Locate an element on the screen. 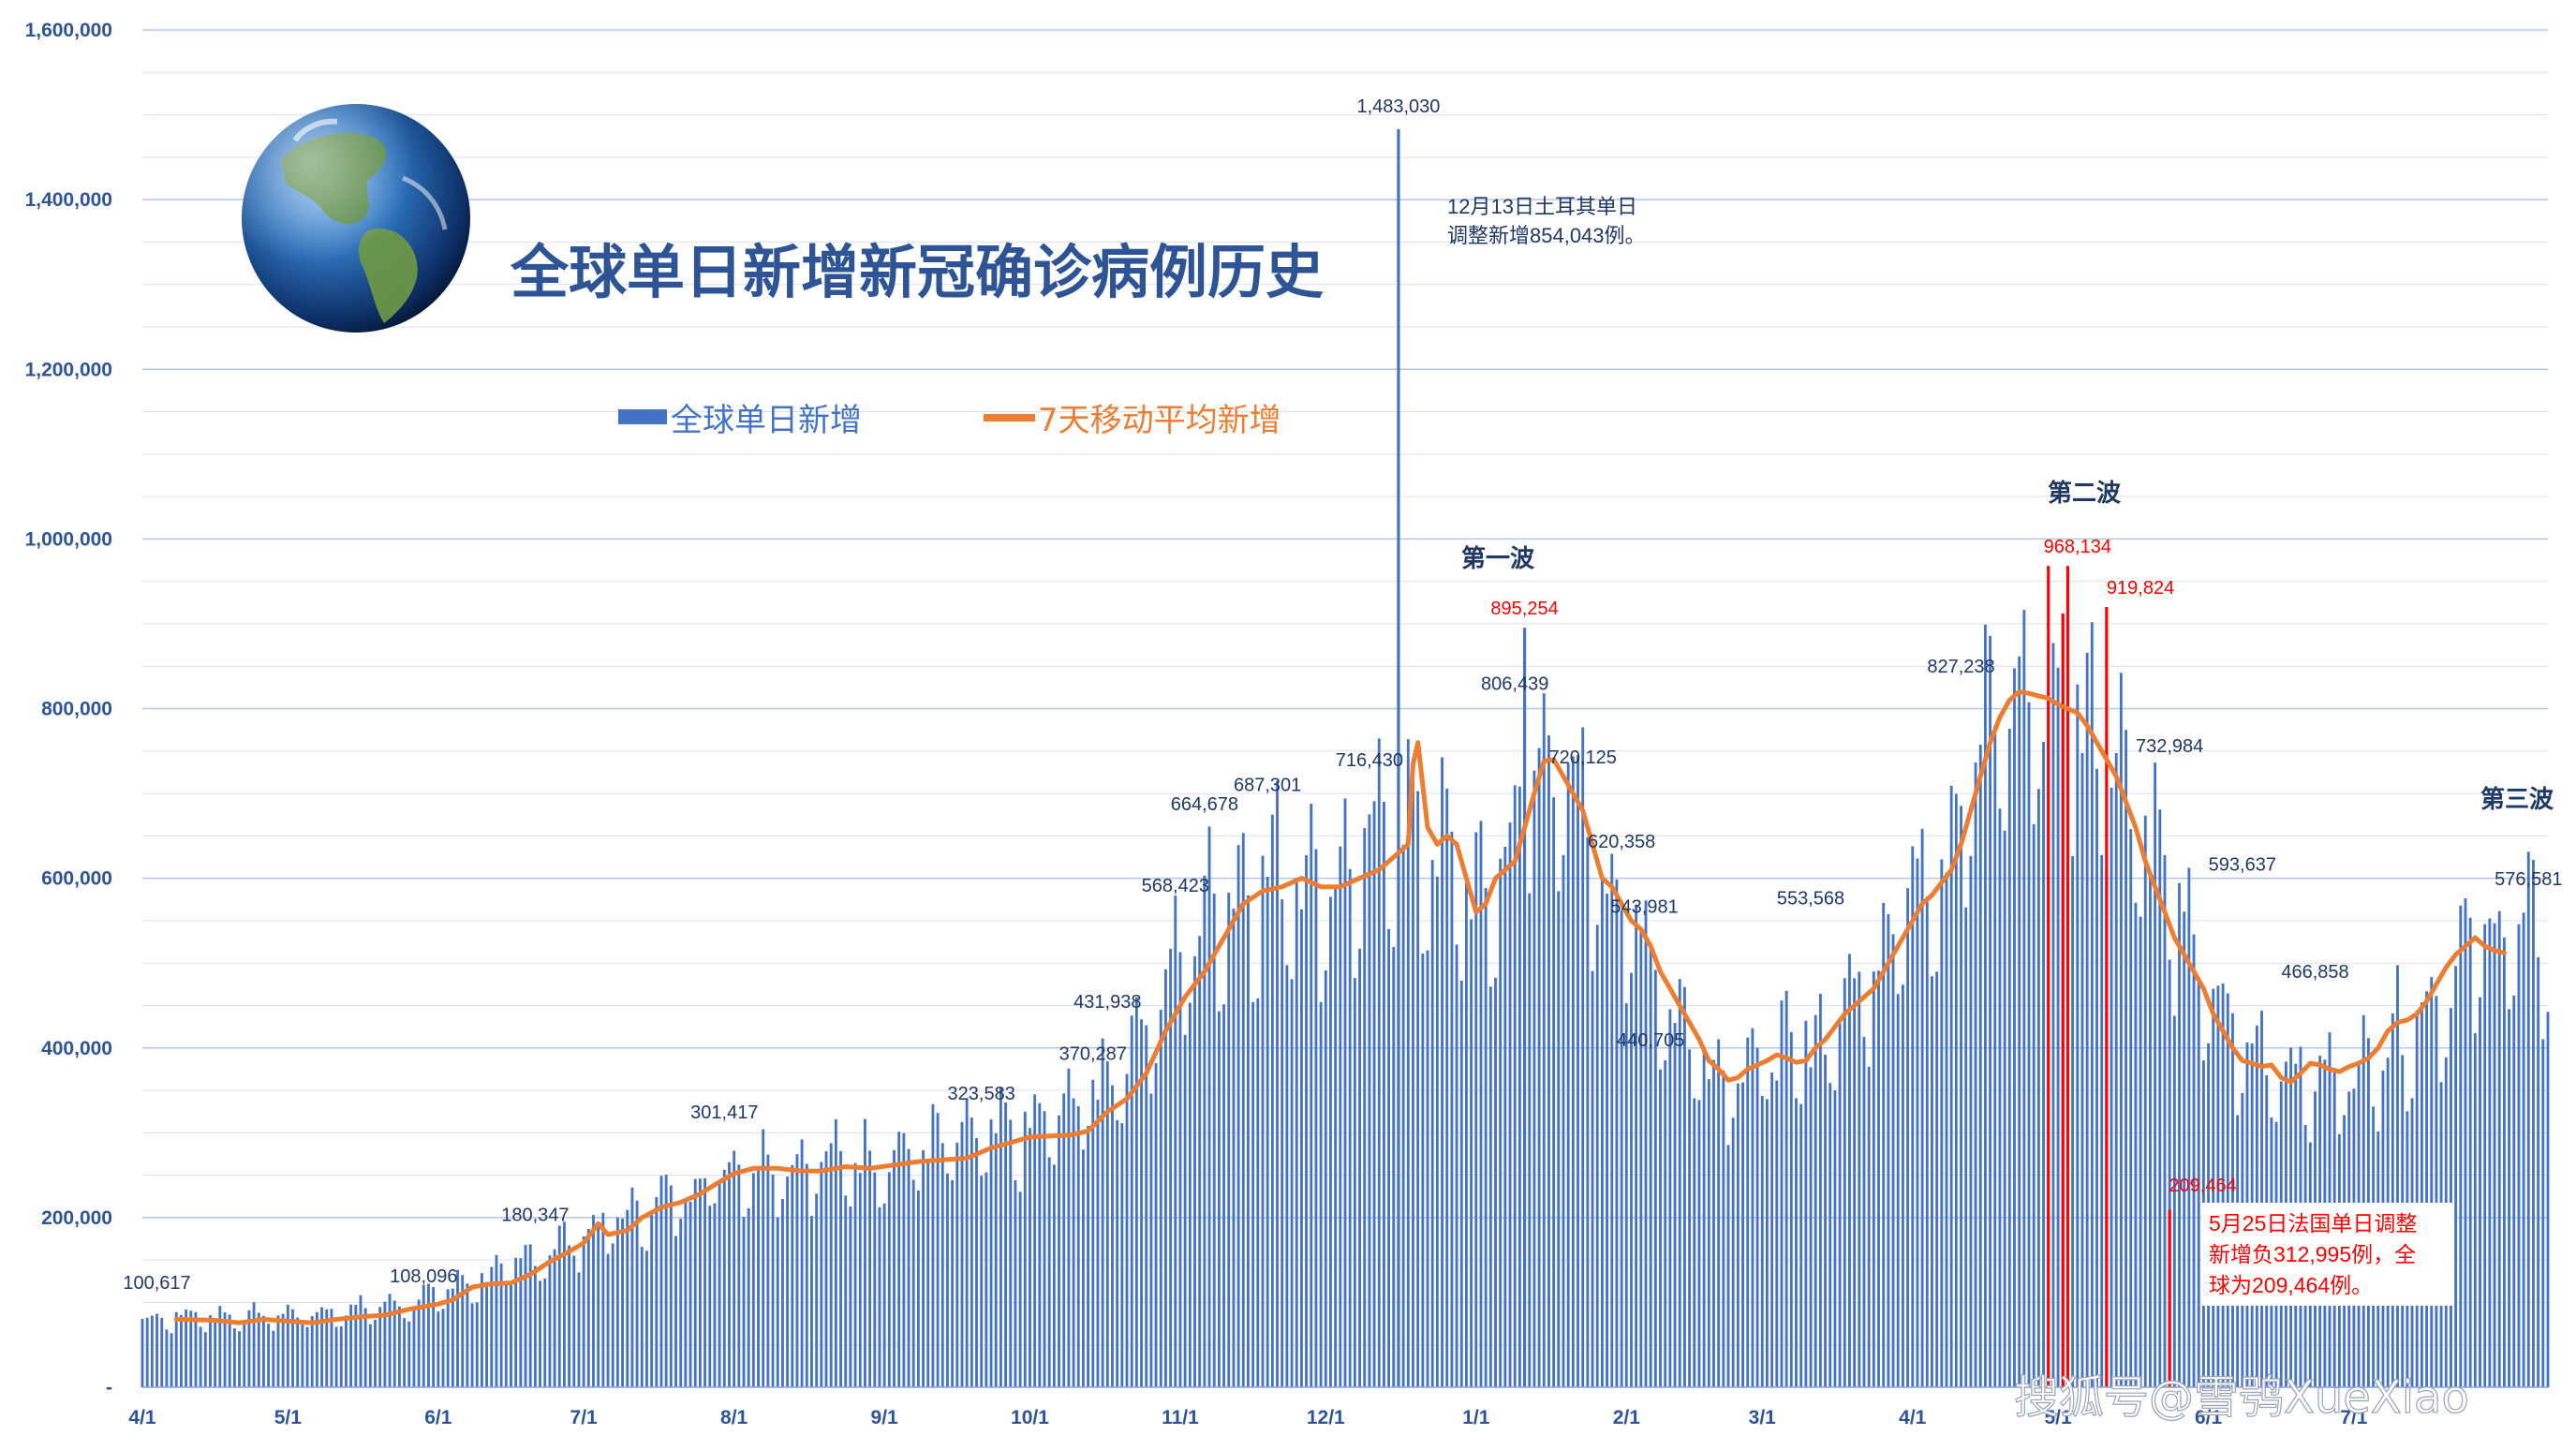 The image size is (2576, 1450). x-tick-label: 11/1 is located at coordinates (1180, 1417).